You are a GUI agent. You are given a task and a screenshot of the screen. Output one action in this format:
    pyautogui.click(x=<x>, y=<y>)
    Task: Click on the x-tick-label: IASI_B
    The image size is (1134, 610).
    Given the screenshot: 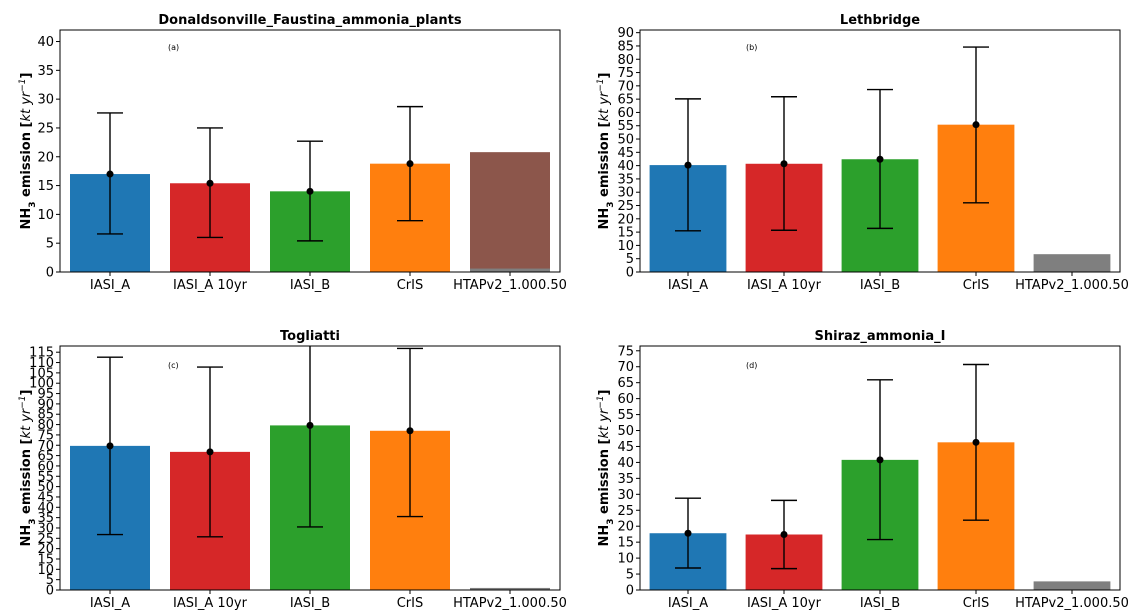 What is the action you would take?
    pyautogui.click(x=880, y=285)
    